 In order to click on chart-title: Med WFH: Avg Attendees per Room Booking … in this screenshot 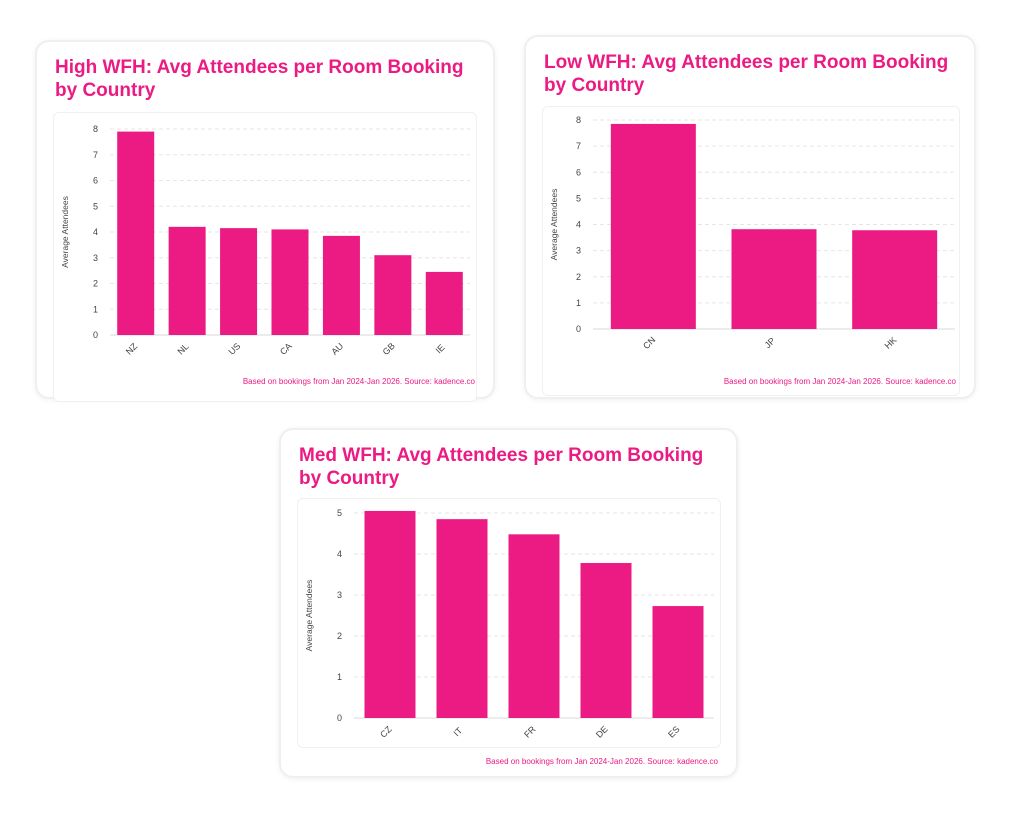, I will do `click(501, 467)`.